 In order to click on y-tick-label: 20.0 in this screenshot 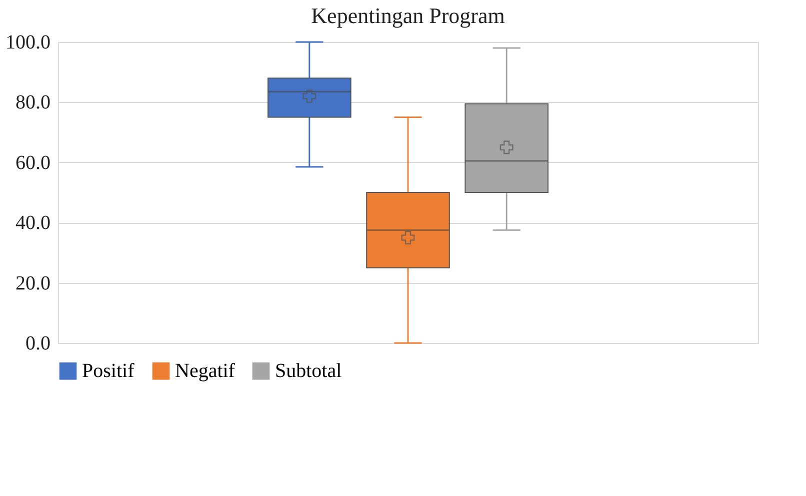, I will do `click(33, 283)`.